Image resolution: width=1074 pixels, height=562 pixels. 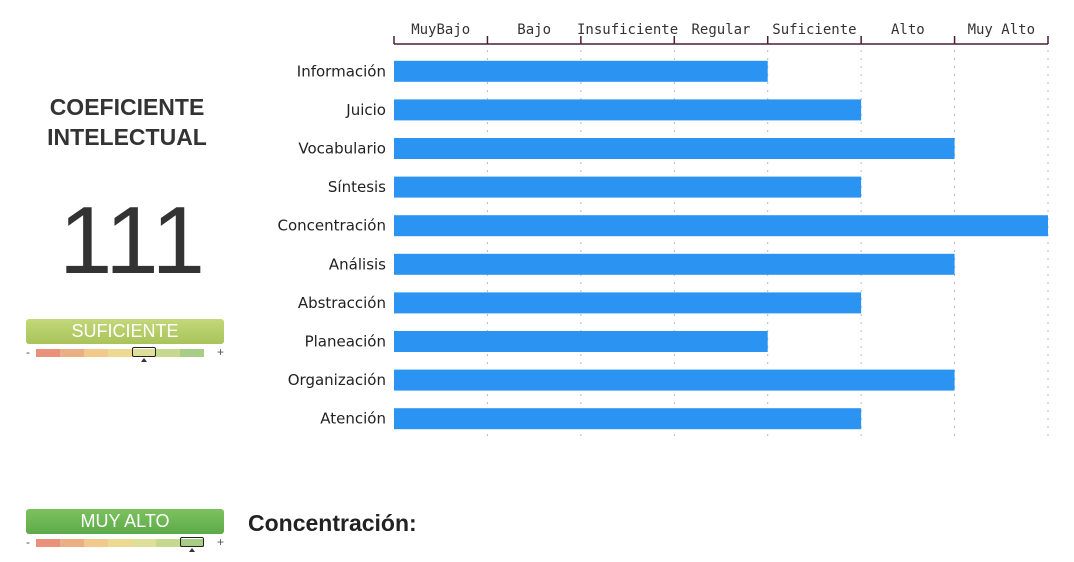 I want to click on coefficient-title-line1: COEFICIENTE, so click(x=127, y=107).